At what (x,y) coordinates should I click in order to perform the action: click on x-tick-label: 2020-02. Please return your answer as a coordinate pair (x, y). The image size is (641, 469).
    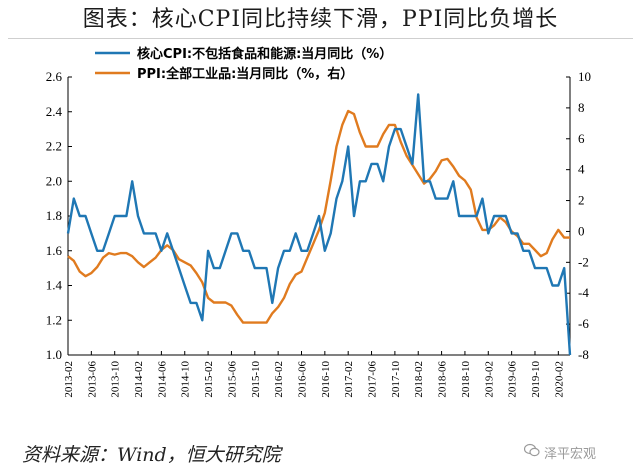
    Looking at the image, I should click on (559, 379).